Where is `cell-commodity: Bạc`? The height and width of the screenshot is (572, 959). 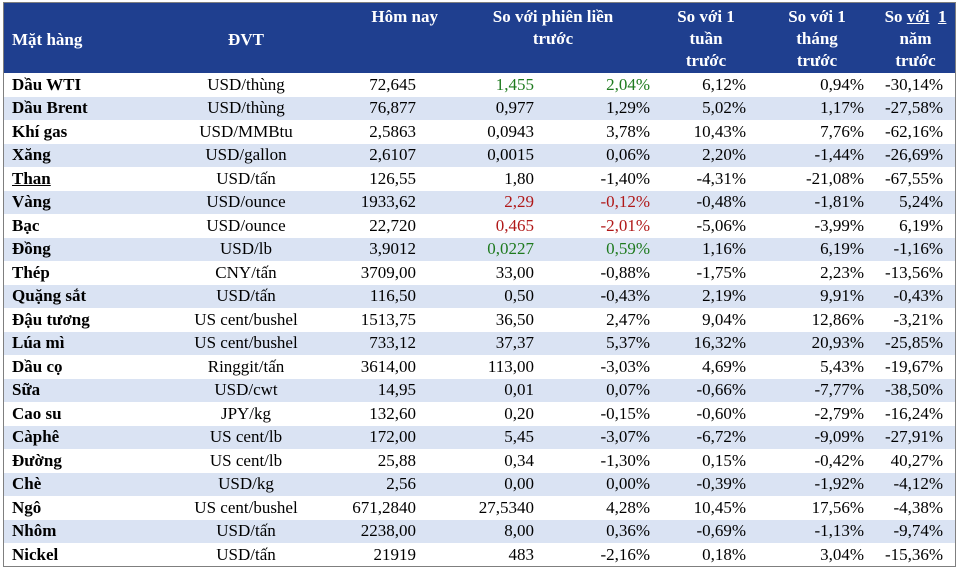 cell-commodity: Bạc is located at coordinates (81, 226).